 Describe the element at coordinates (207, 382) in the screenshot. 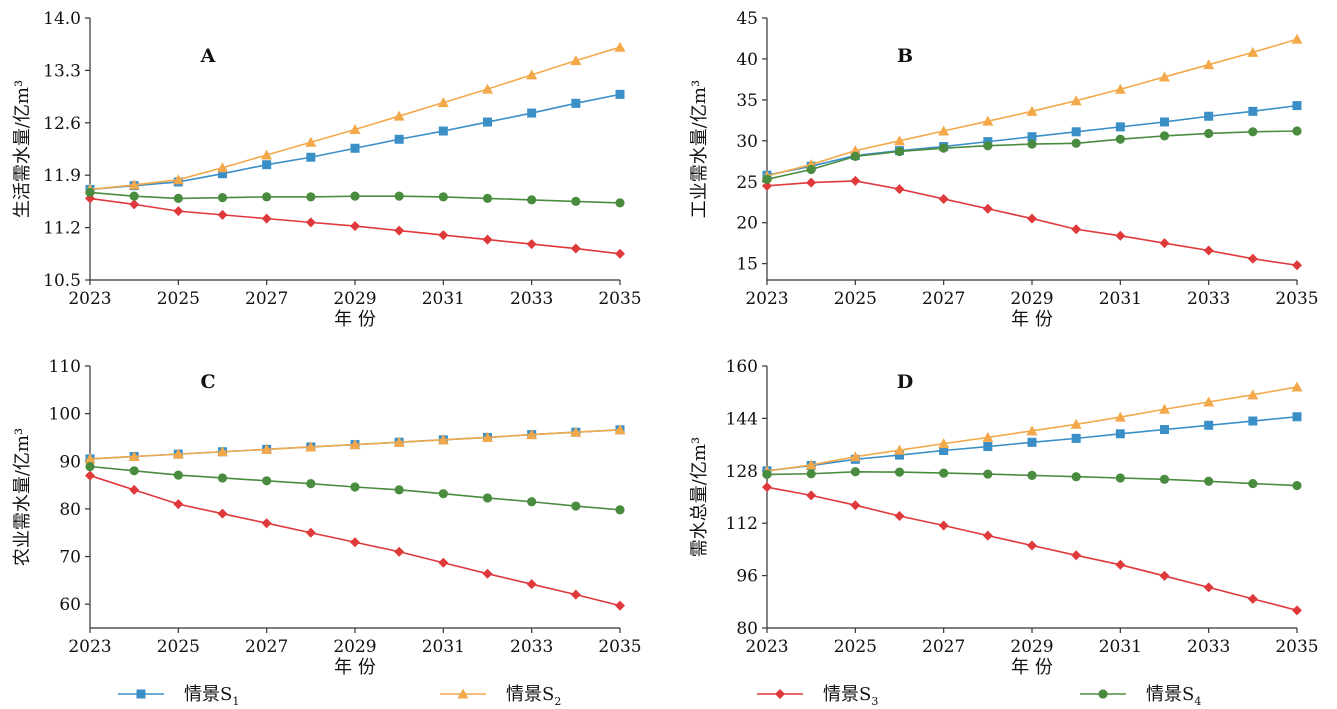

I see `panel-label: C` at that location.